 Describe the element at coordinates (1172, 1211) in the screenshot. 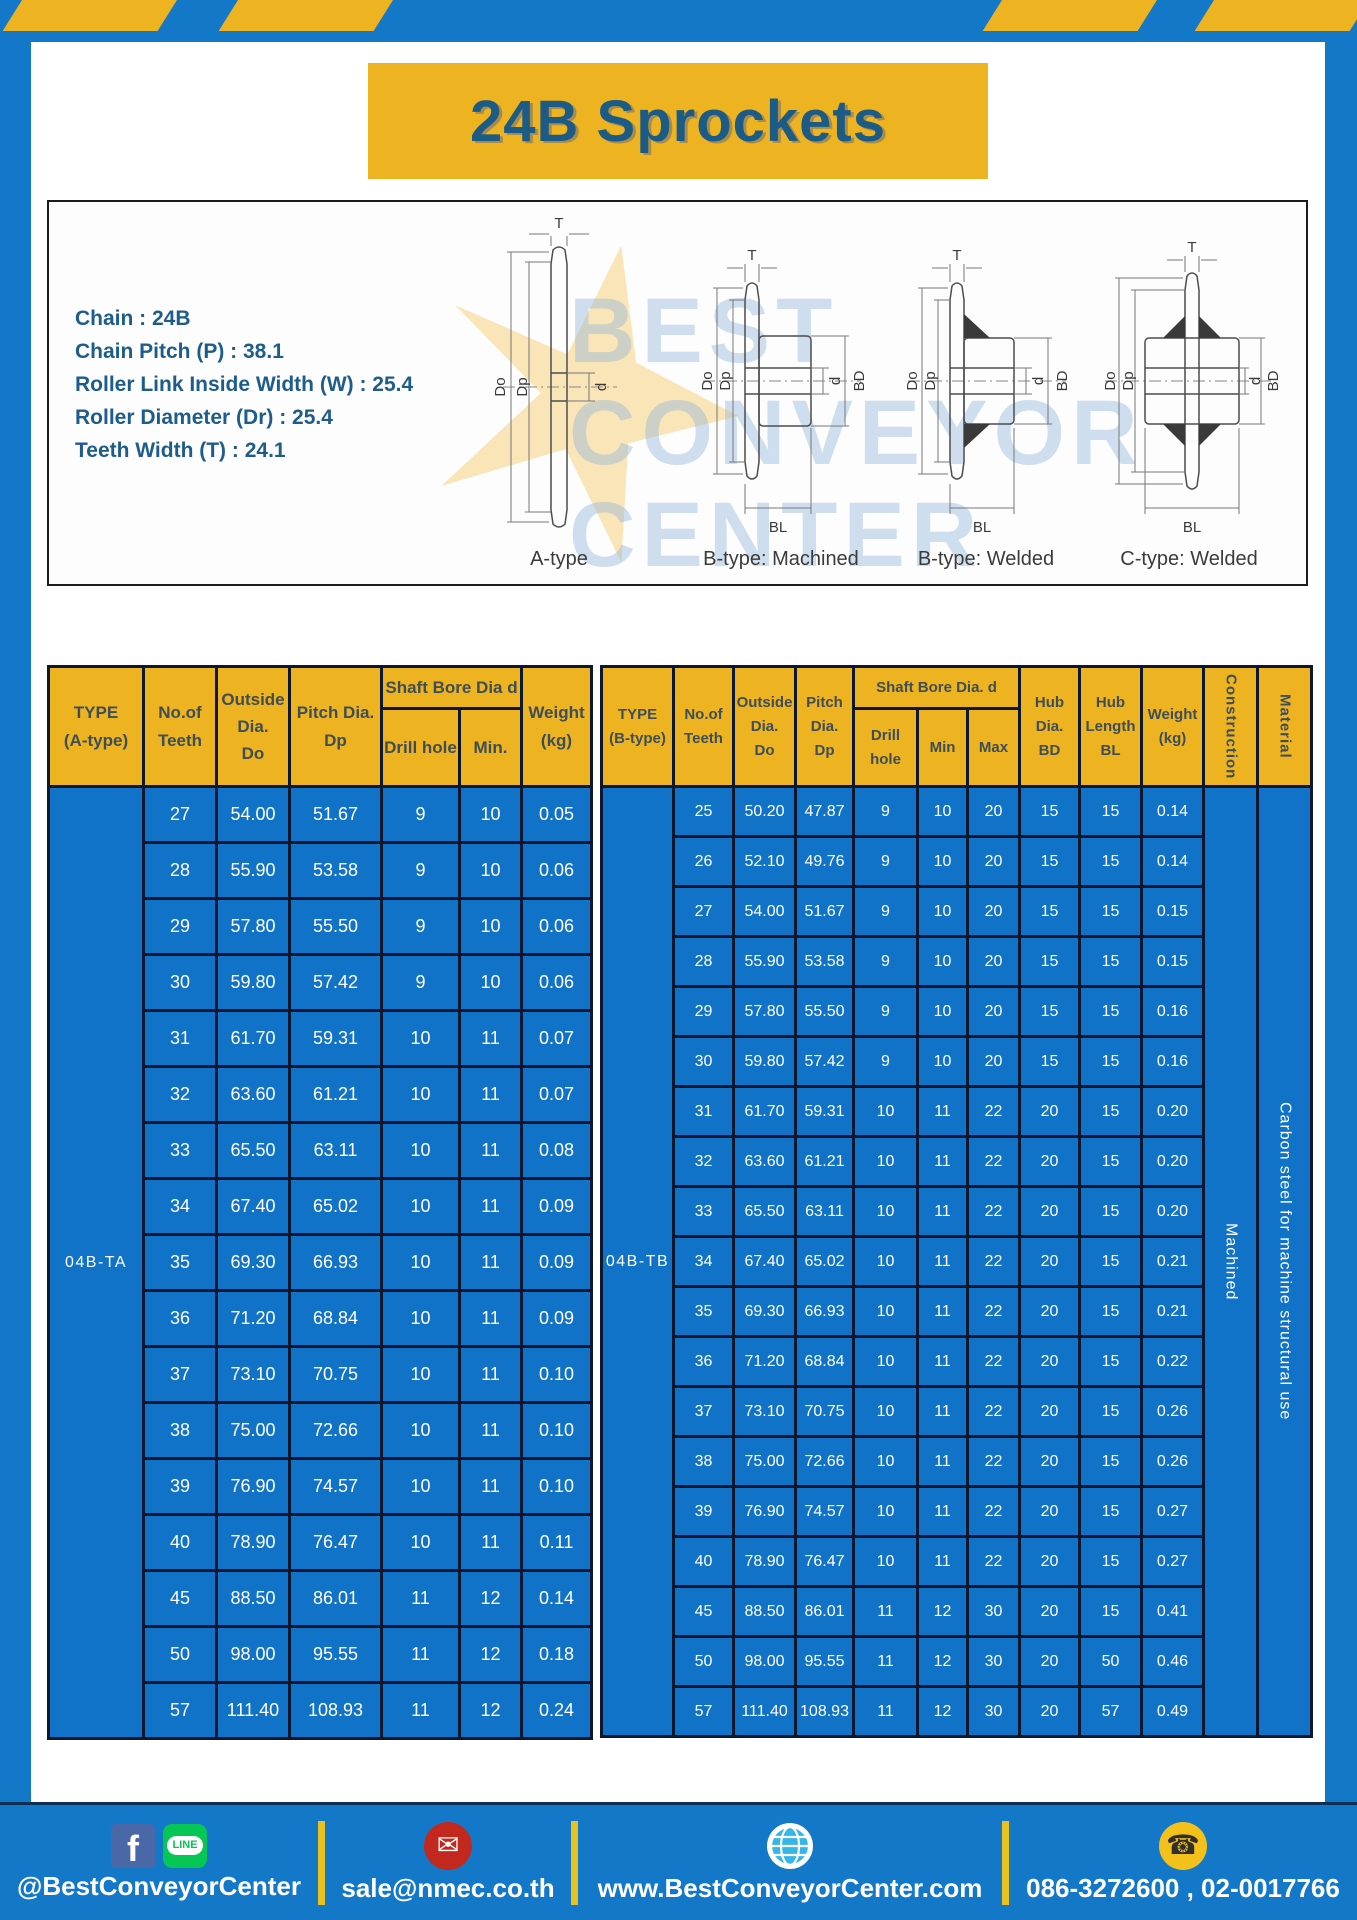

I see `data-cell: 0.20` at that location.